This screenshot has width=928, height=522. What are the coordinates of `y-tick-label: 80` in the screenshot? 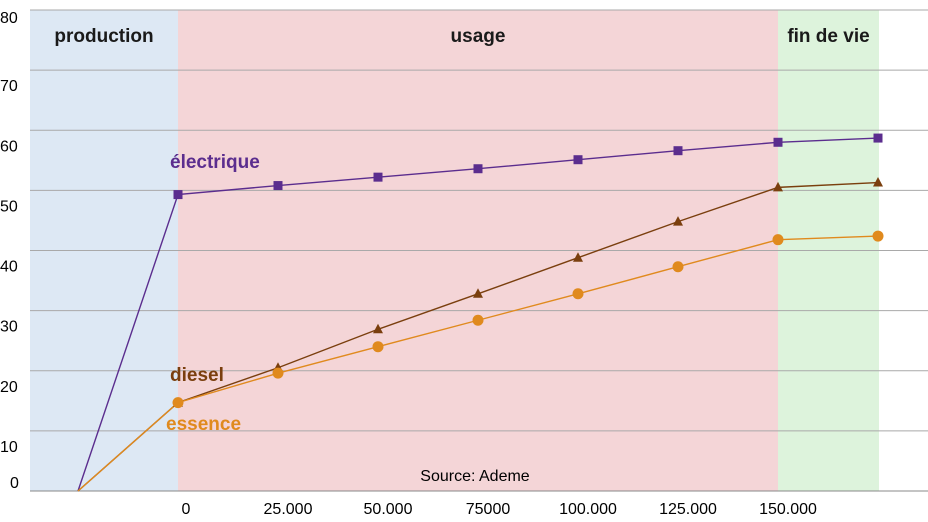 It's located at (9, 18).